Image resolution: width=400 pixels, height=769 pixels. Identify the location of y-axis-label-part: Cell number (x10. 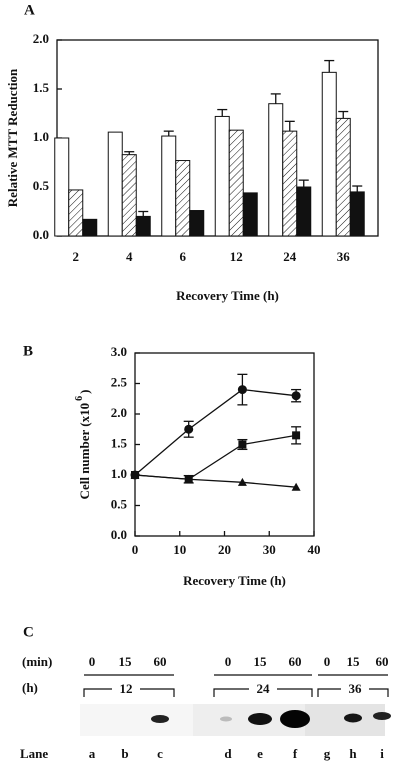
(84, 451).